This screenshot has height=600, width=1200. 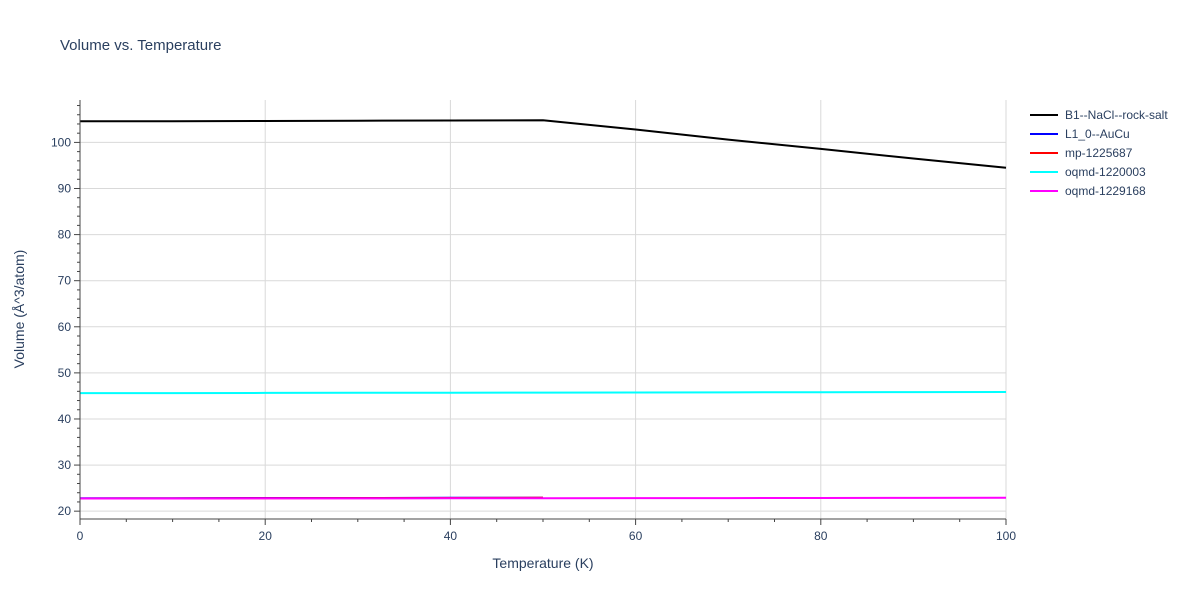 I want to click on legend-label: oqmd-1229168, so click(x=1105, y=191).